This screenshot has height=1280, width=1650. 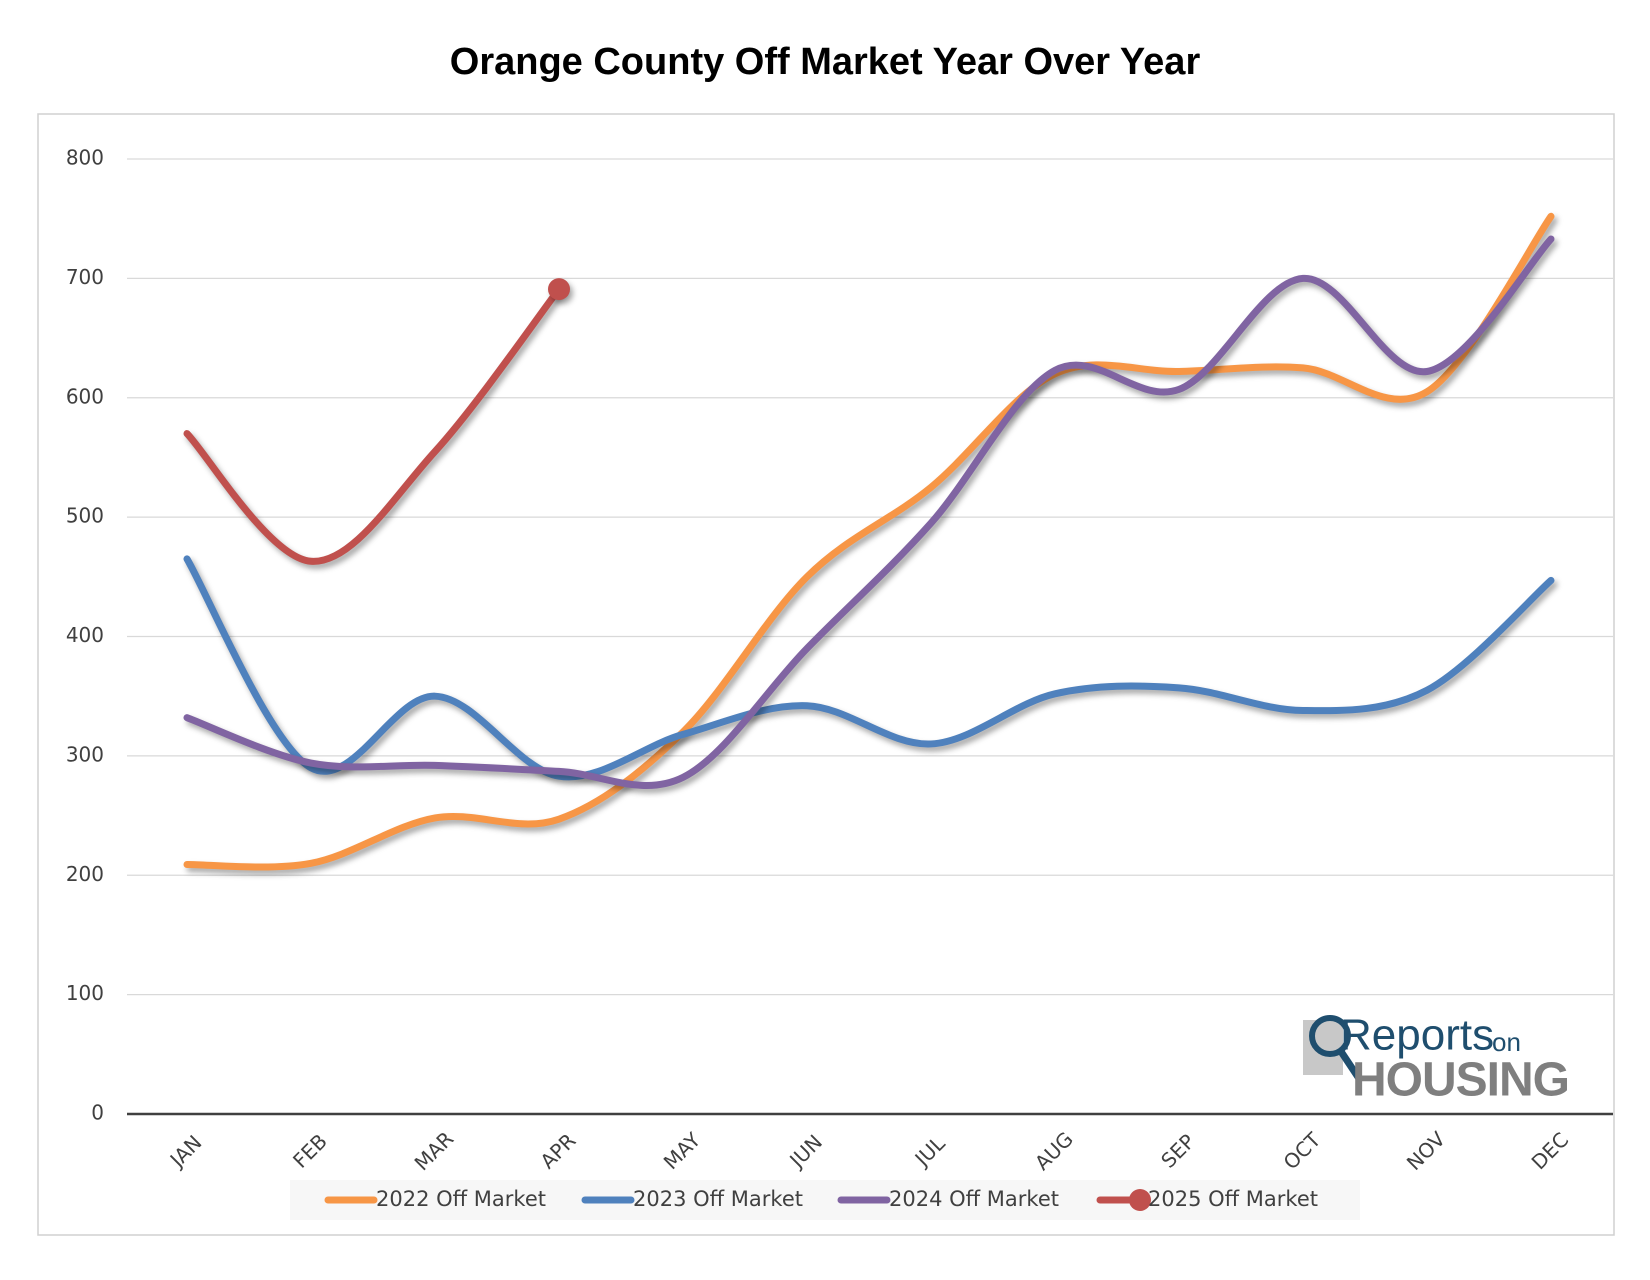 I want to click on y-tick-label: 500, so click(x=85, y=516).